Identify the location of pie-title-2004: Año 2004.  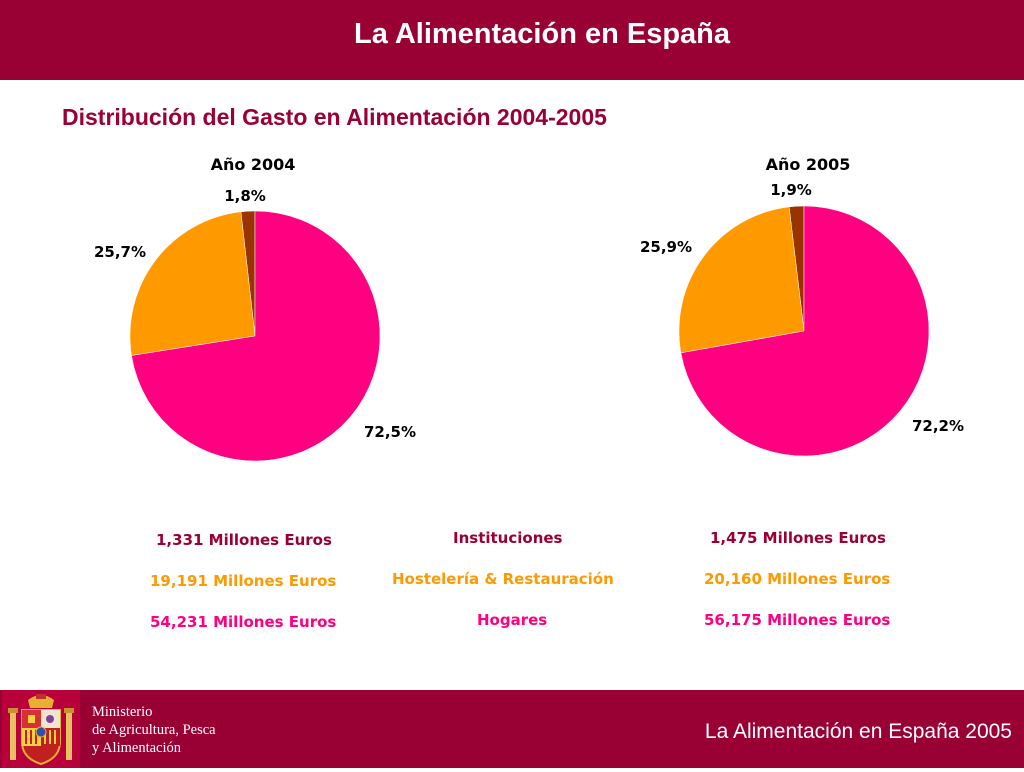
(253, 164).